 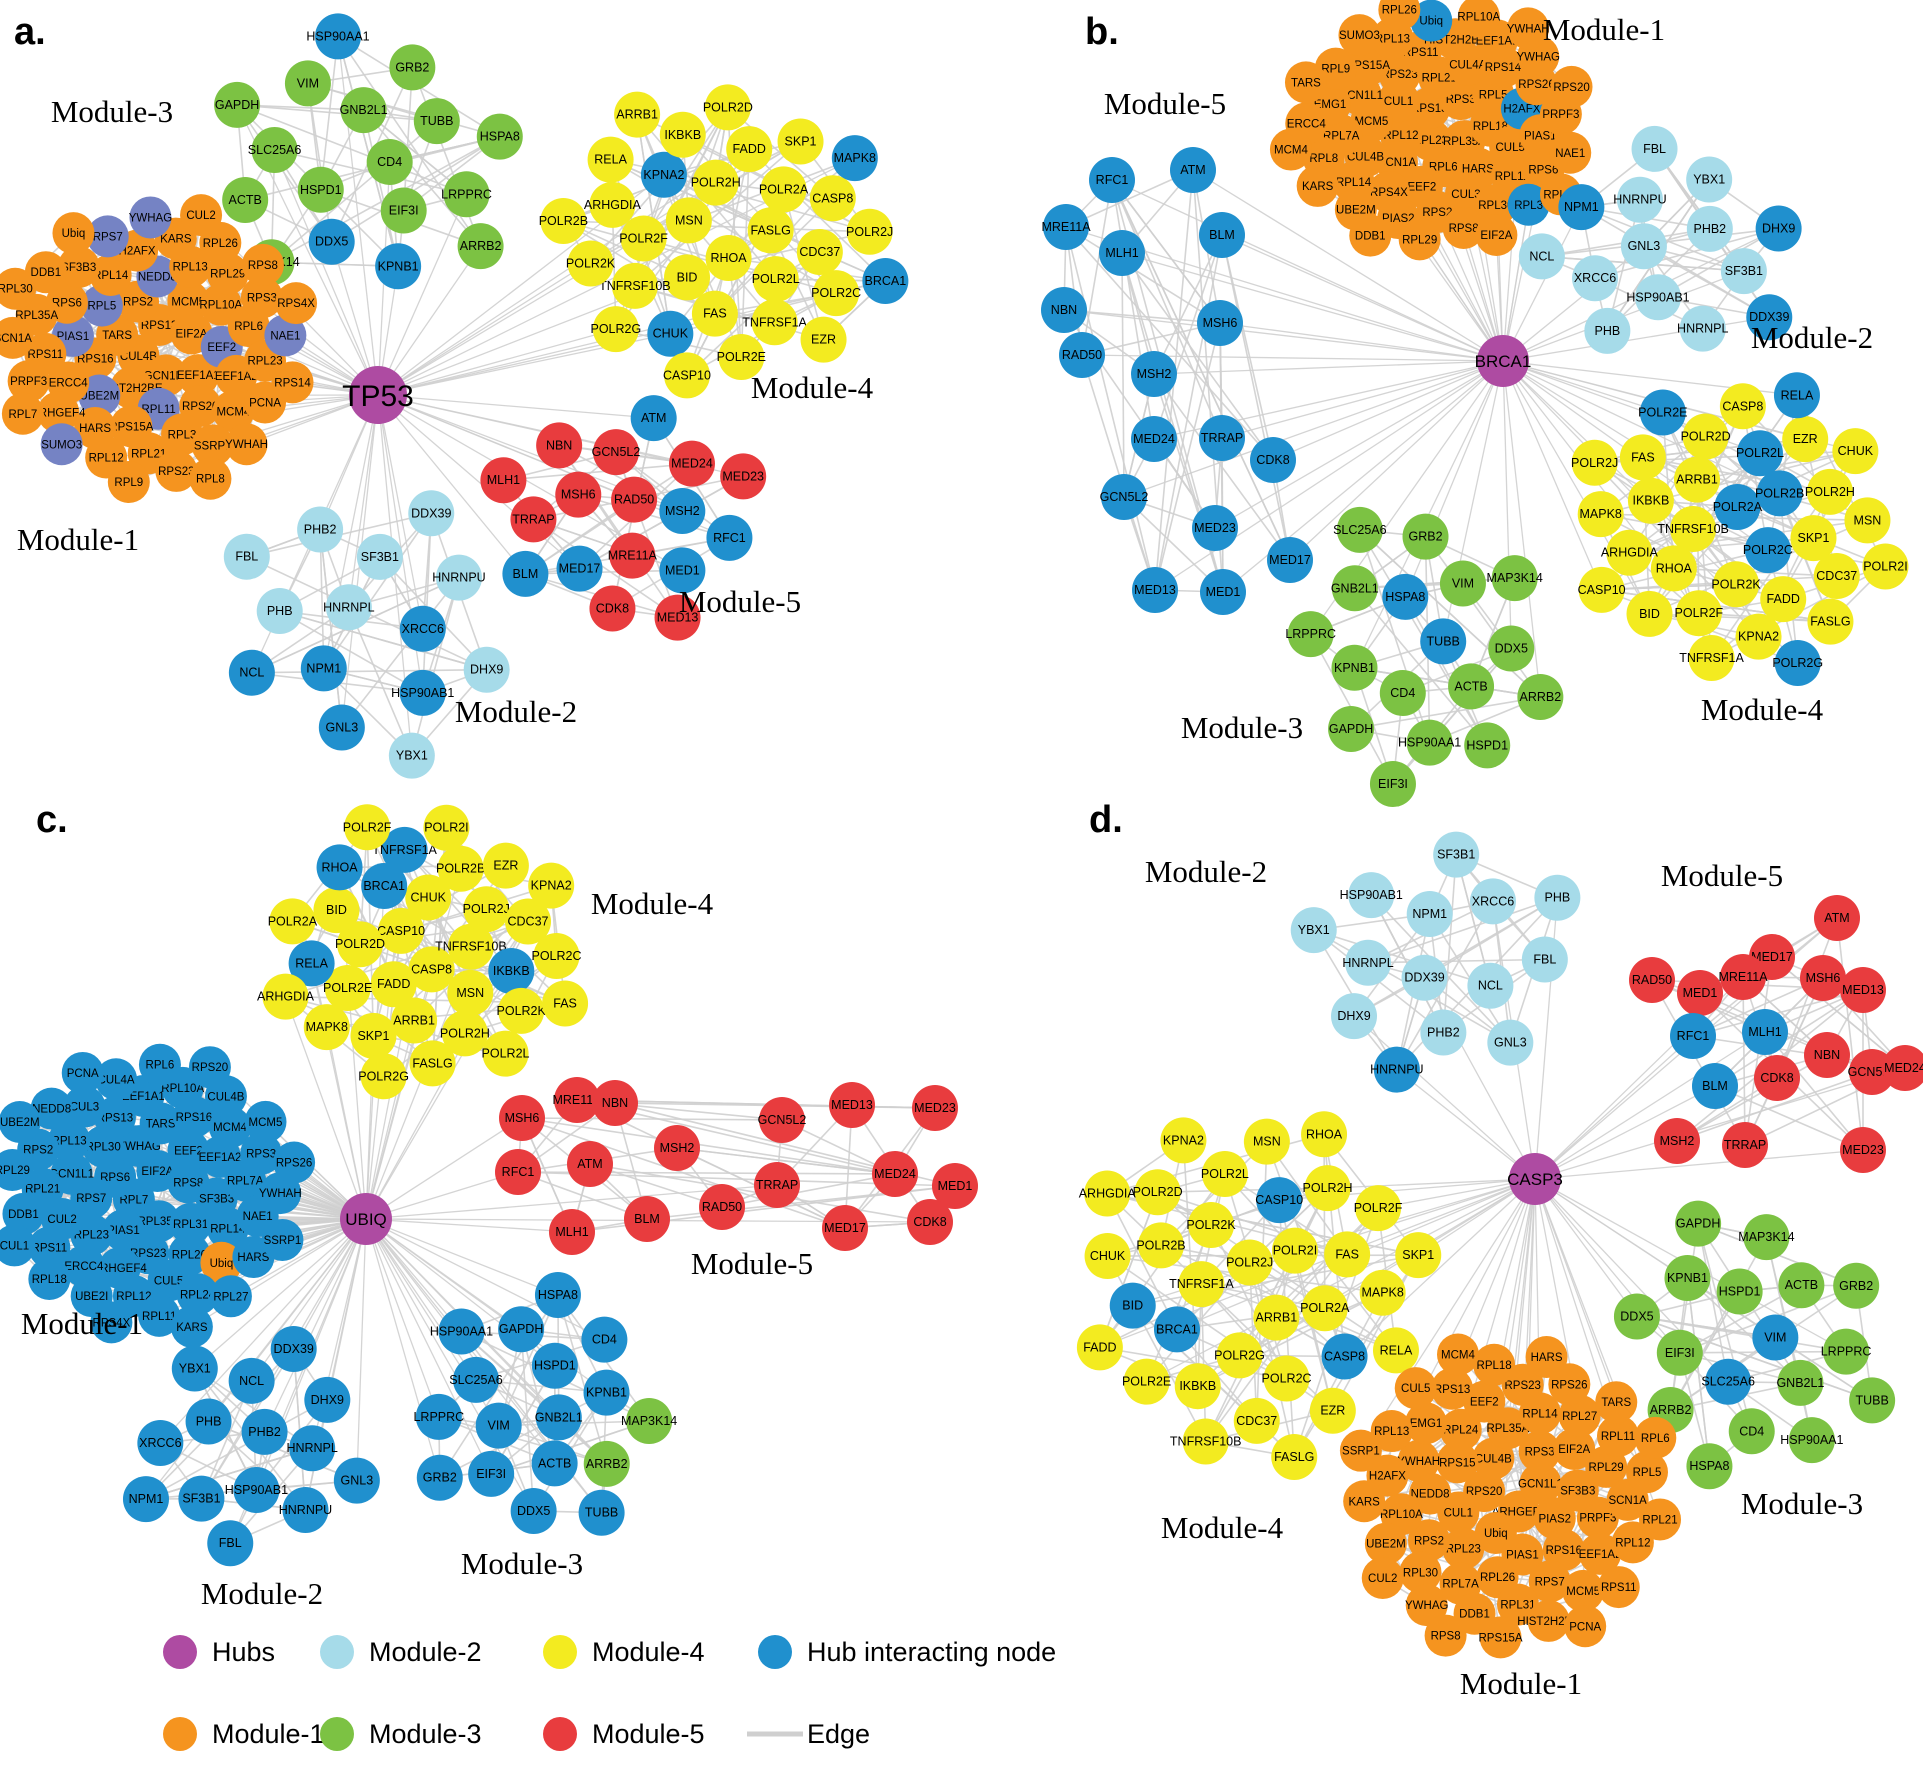 What do you see at coordinates (1391, 1431) in the screenshot?
I see `node-RPL13: RPL13` at bounding box center [1391, 1431].